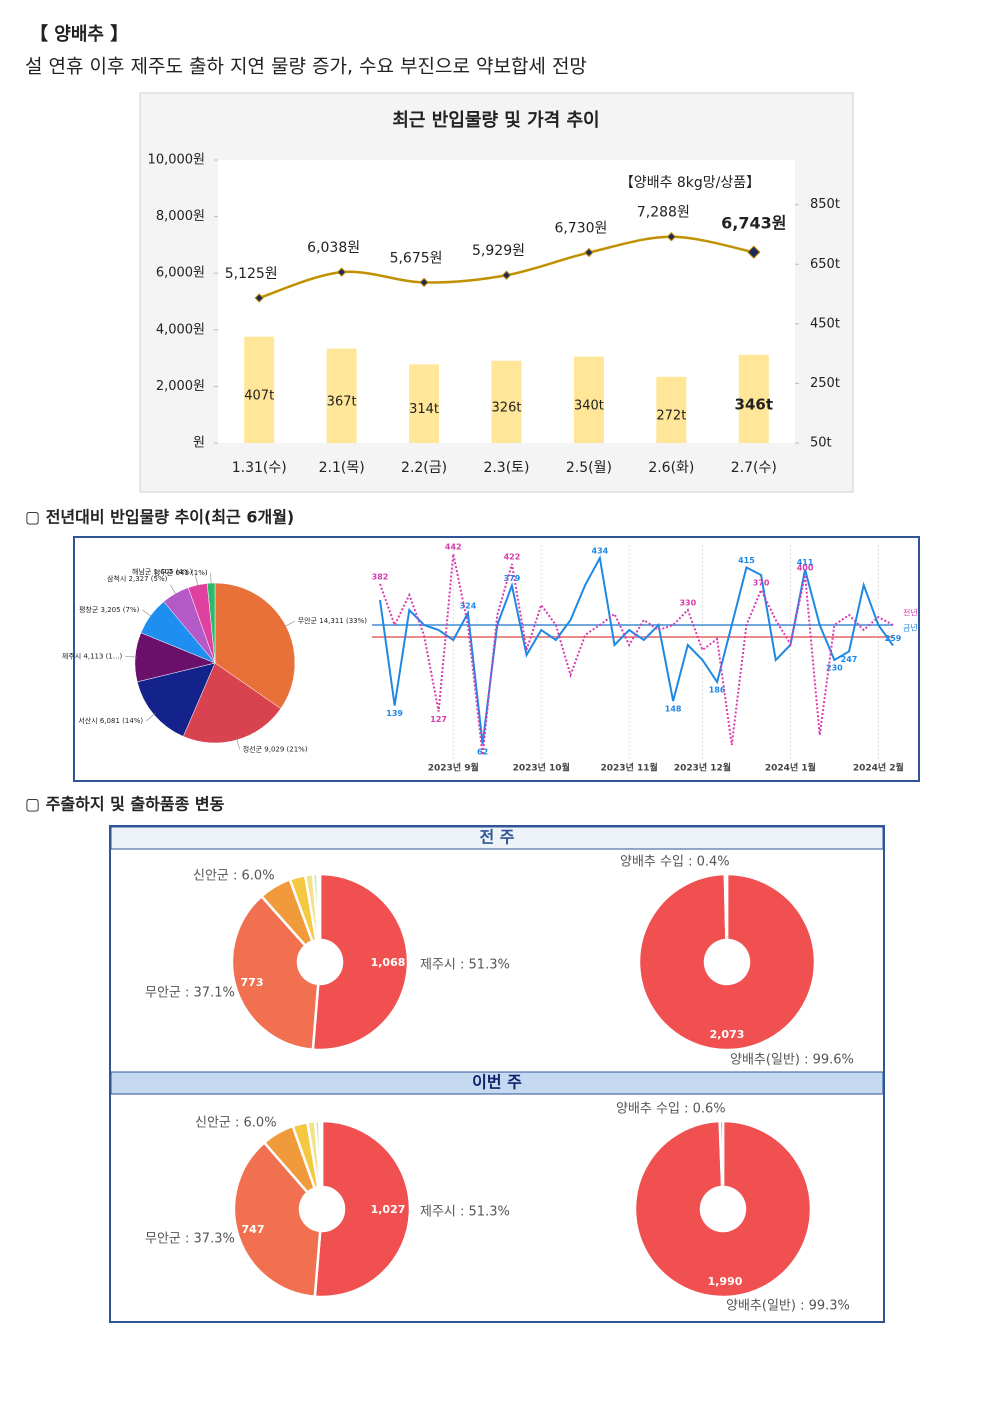 The height and width of the screenshot is (1407, 992). What do you see at coordinates (600, 551) in the screenshot?
I see `point-label: 434` at bounding box center [600, 551].